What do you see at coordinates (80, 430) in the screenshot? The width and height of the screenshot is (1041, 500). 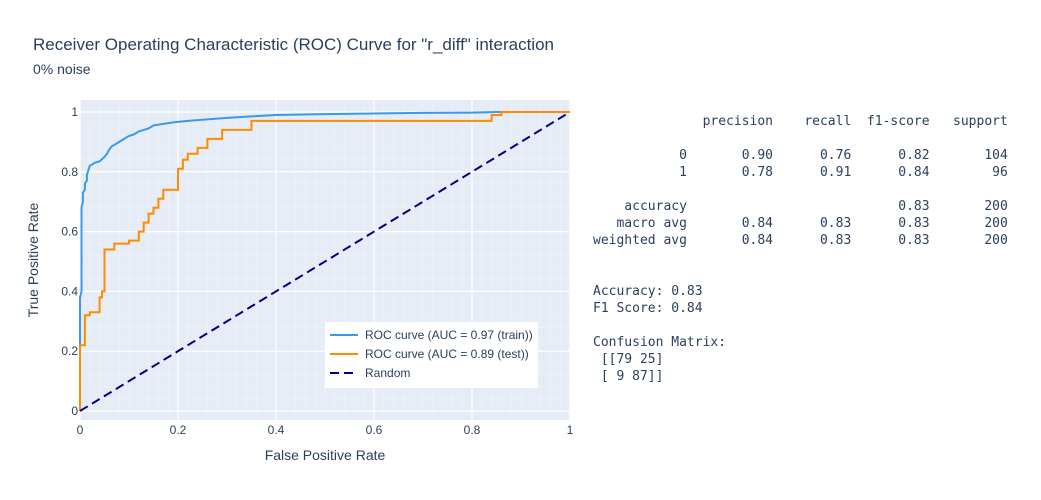 I see `x-tick-label: 0` at bounding box center [80, 430].